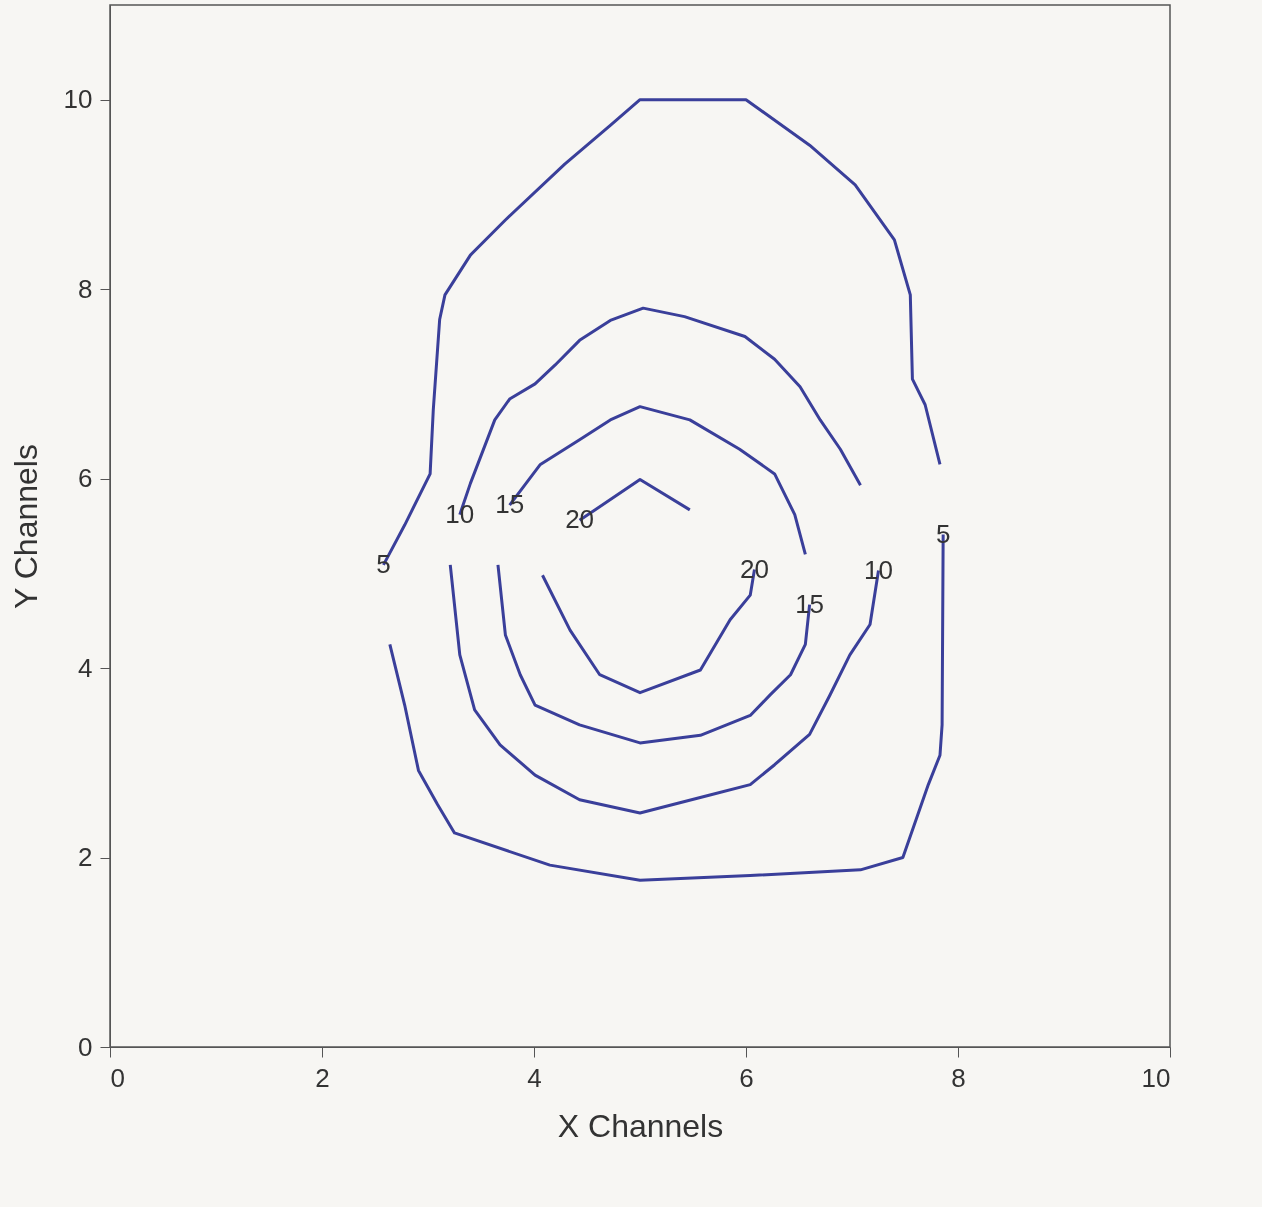  What do you see at coordinates (640, 1125) in the screenshot?
I see `x-axis-title: X Channels` at bounding box center [640, 1125].